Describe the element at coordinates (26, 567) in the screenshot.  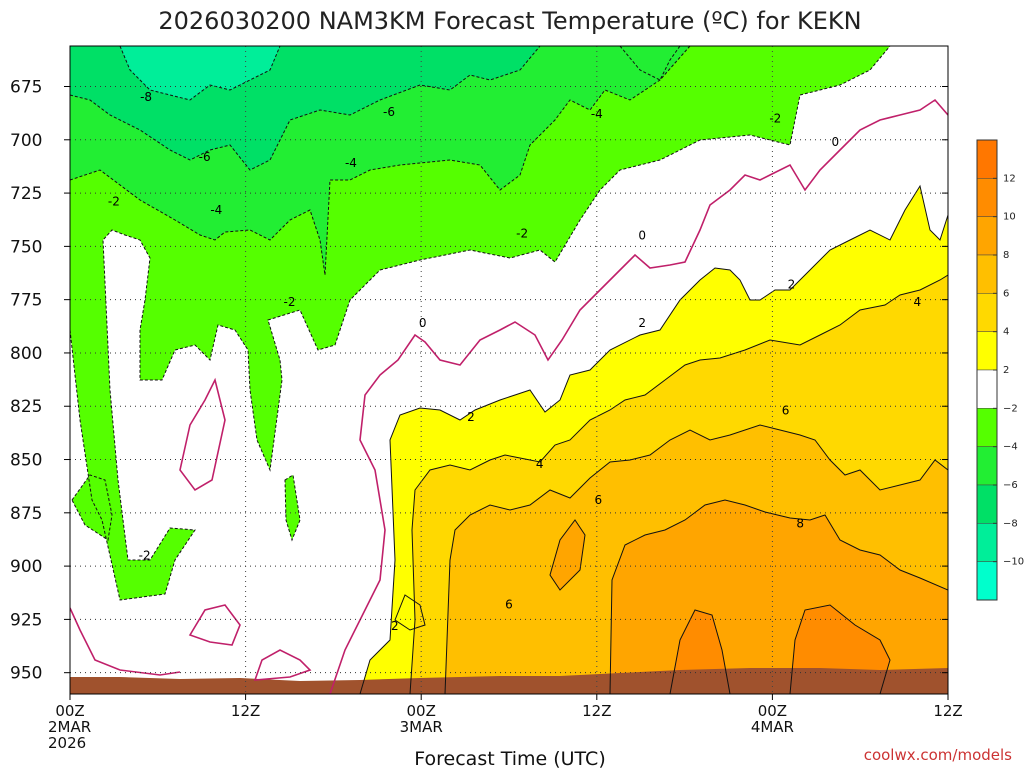
I see `y-tick-label: 900` at that location.